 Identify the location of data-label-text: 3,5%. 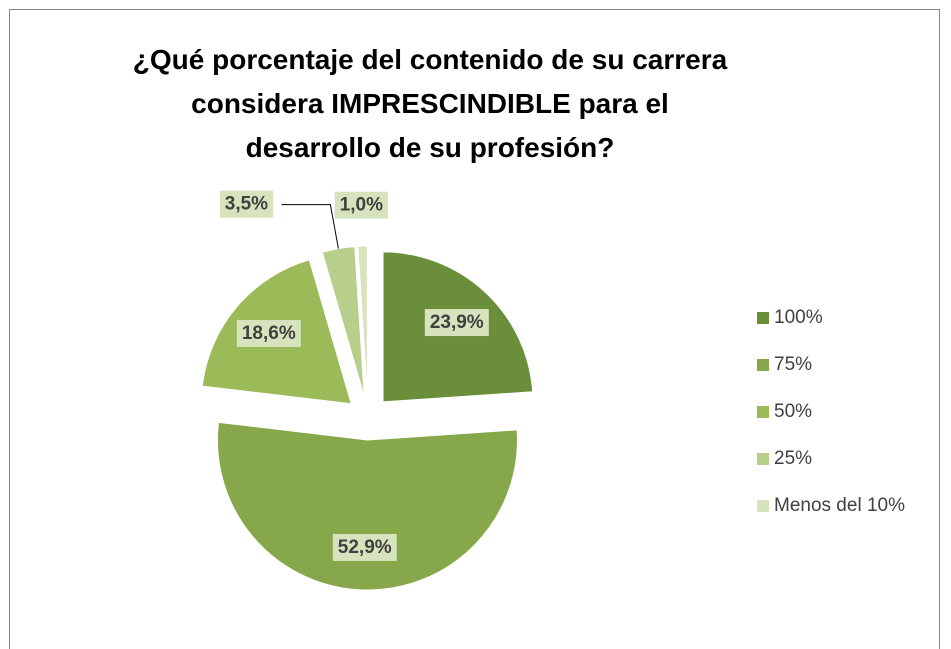
(246, 204).